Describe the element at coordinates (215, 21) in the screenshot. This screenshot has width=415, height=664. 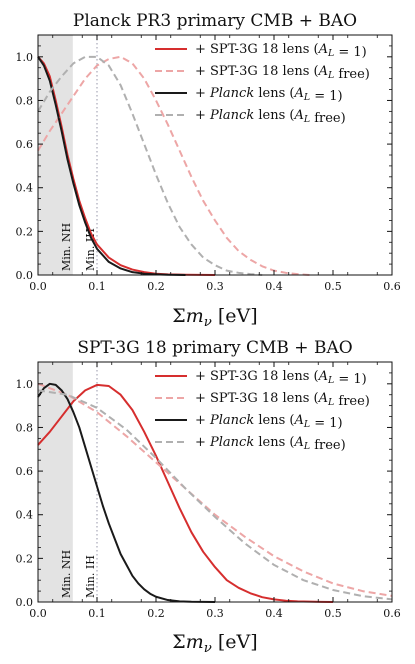
I see `chart-title: Planck PR3 primary CMB + BAO` at that location.